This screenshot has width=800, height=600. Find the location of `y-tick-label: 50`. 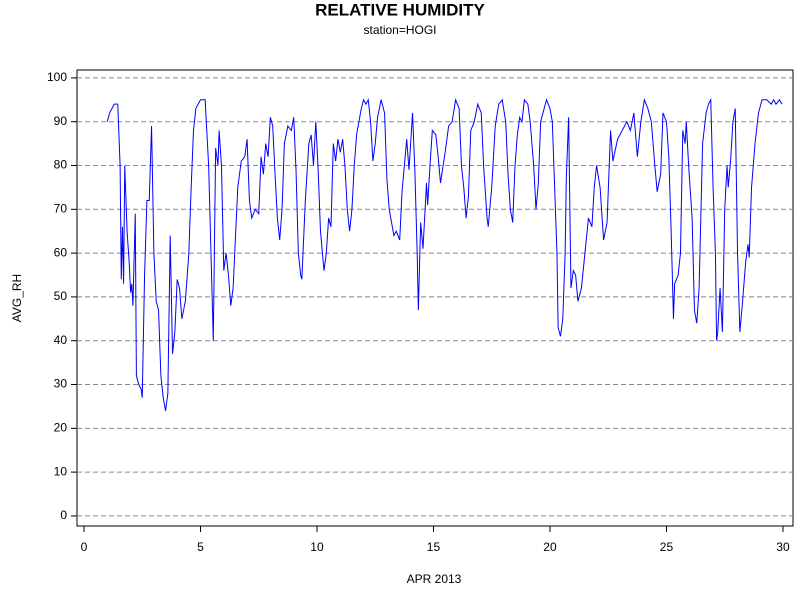

y-tick-label: 50 is located at coordinates (61, 296).